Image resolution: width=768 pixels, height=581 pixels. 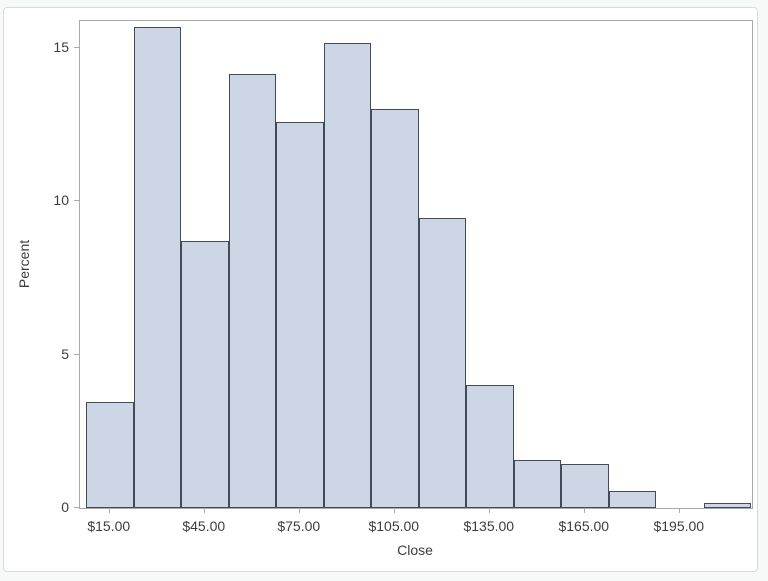 I want to click on x-tick-label: $105.00, so click(x=394, y=526).